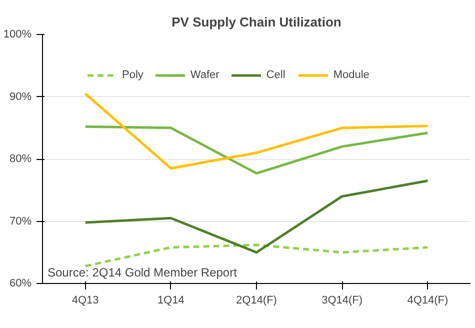 The height and width of the screenshot is (328, 475). What do you see at coordinates (20, 96) in the screenshot?
I see `y-tick-label: 90%` at bounding box center [20, 96].